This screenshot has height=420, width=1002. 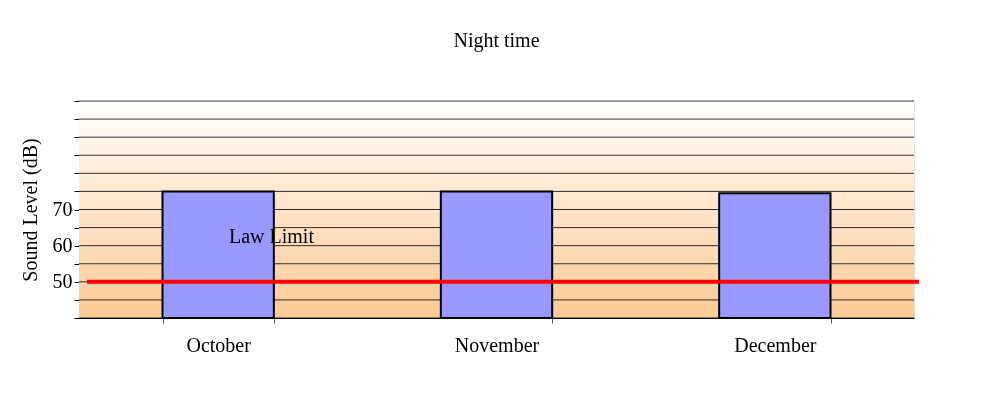 I want to click on y-tick-label: 50, so click(x=62, y=281).